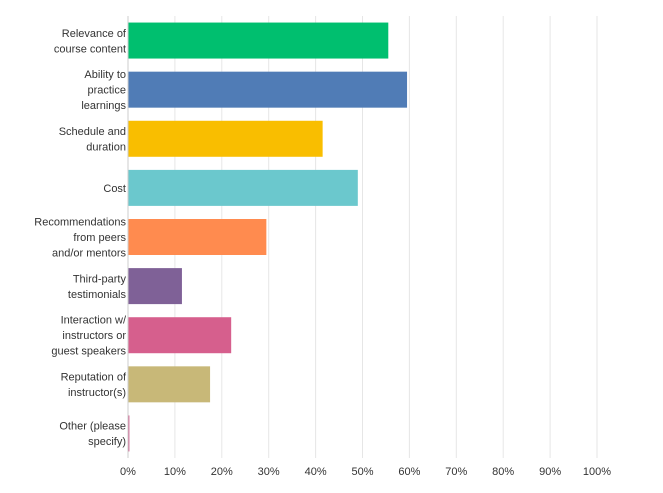 This screenshot has width=663, height=493. I want to click on category-label: Reputation of instructor(s), so click(94, 386).